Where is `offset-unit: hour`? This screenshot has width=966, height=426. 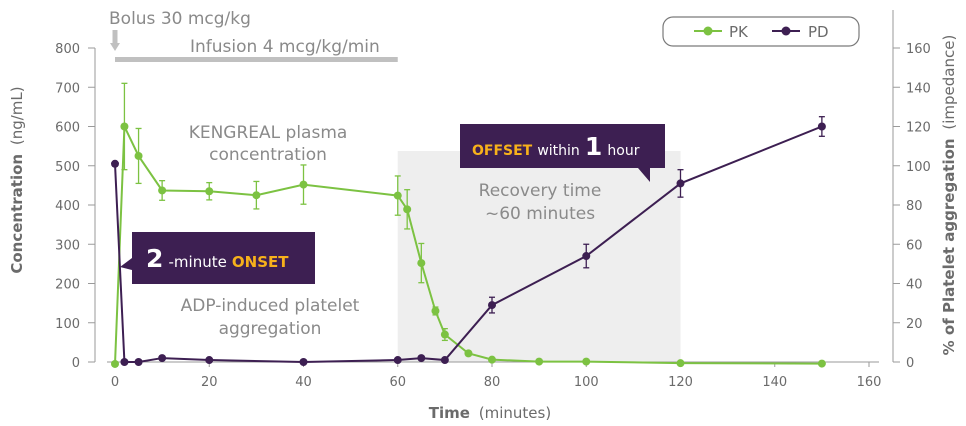 offset-unit: hour is located at coordinates (623, 151).